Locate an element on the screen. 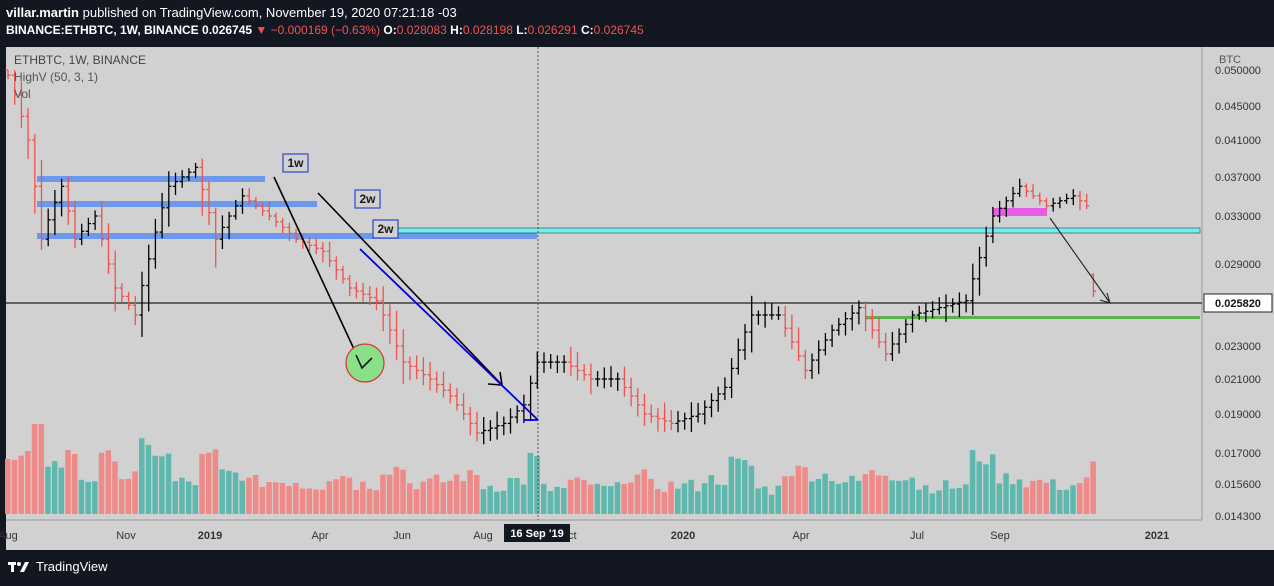 Image resolution: width=1274 pixels, height=586 pixels. annotation-3: 2w is located at coordinates (385, 229).